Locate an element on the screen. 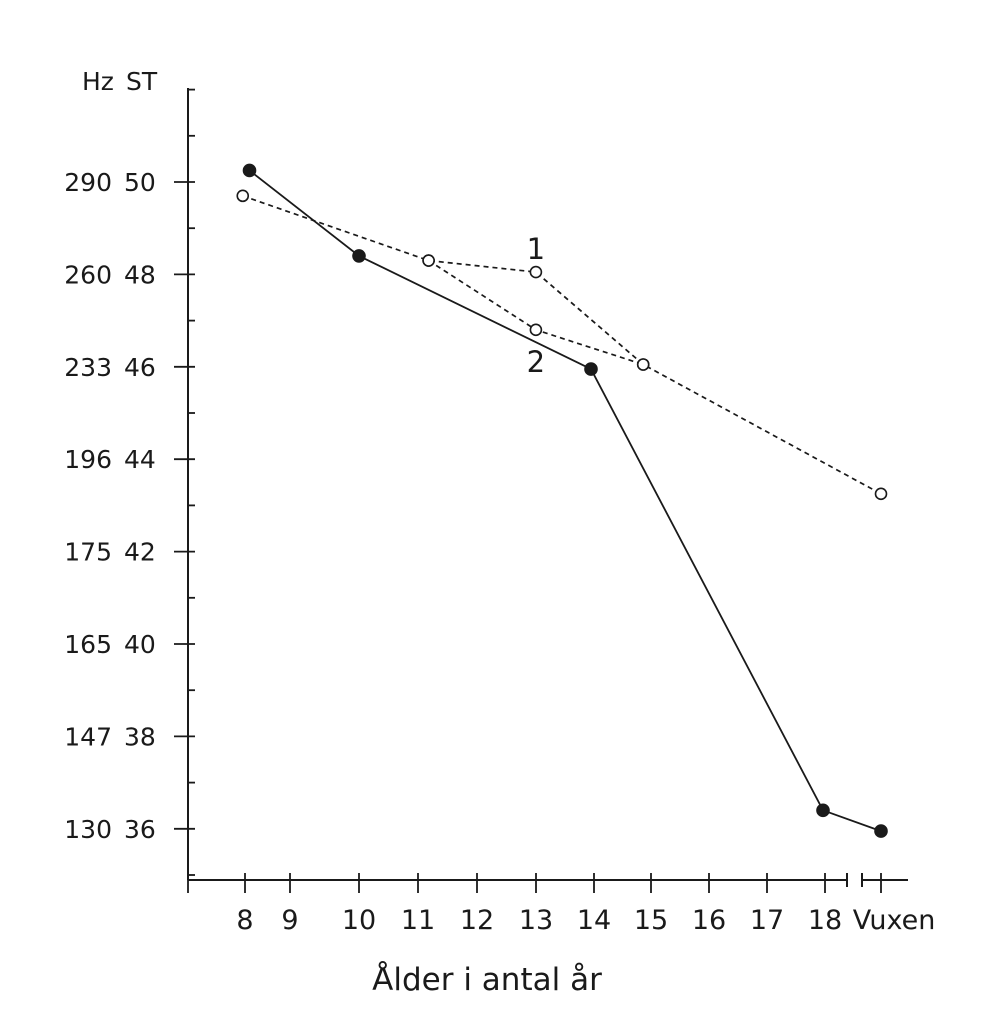  x-tick-label: 9 is located at coordinates (289, 920).